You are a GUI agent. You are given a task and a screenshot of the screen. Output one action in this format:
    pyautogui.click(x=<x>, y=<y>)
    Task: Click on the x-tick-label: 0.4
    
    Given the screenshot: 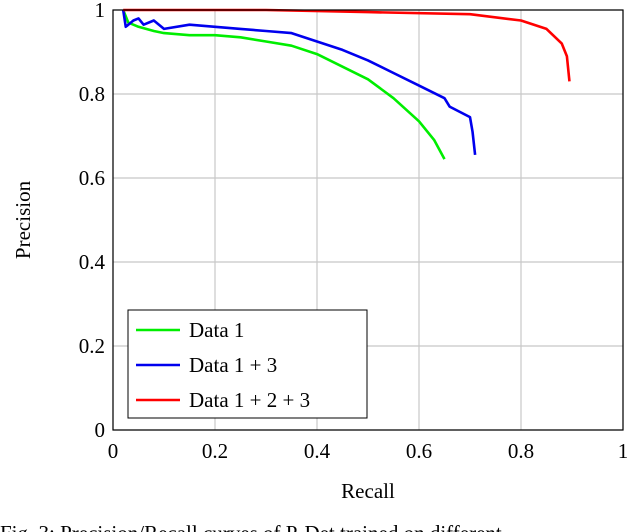 What is the action you would take?
    pyautogui.click(x=317, y=451)
    